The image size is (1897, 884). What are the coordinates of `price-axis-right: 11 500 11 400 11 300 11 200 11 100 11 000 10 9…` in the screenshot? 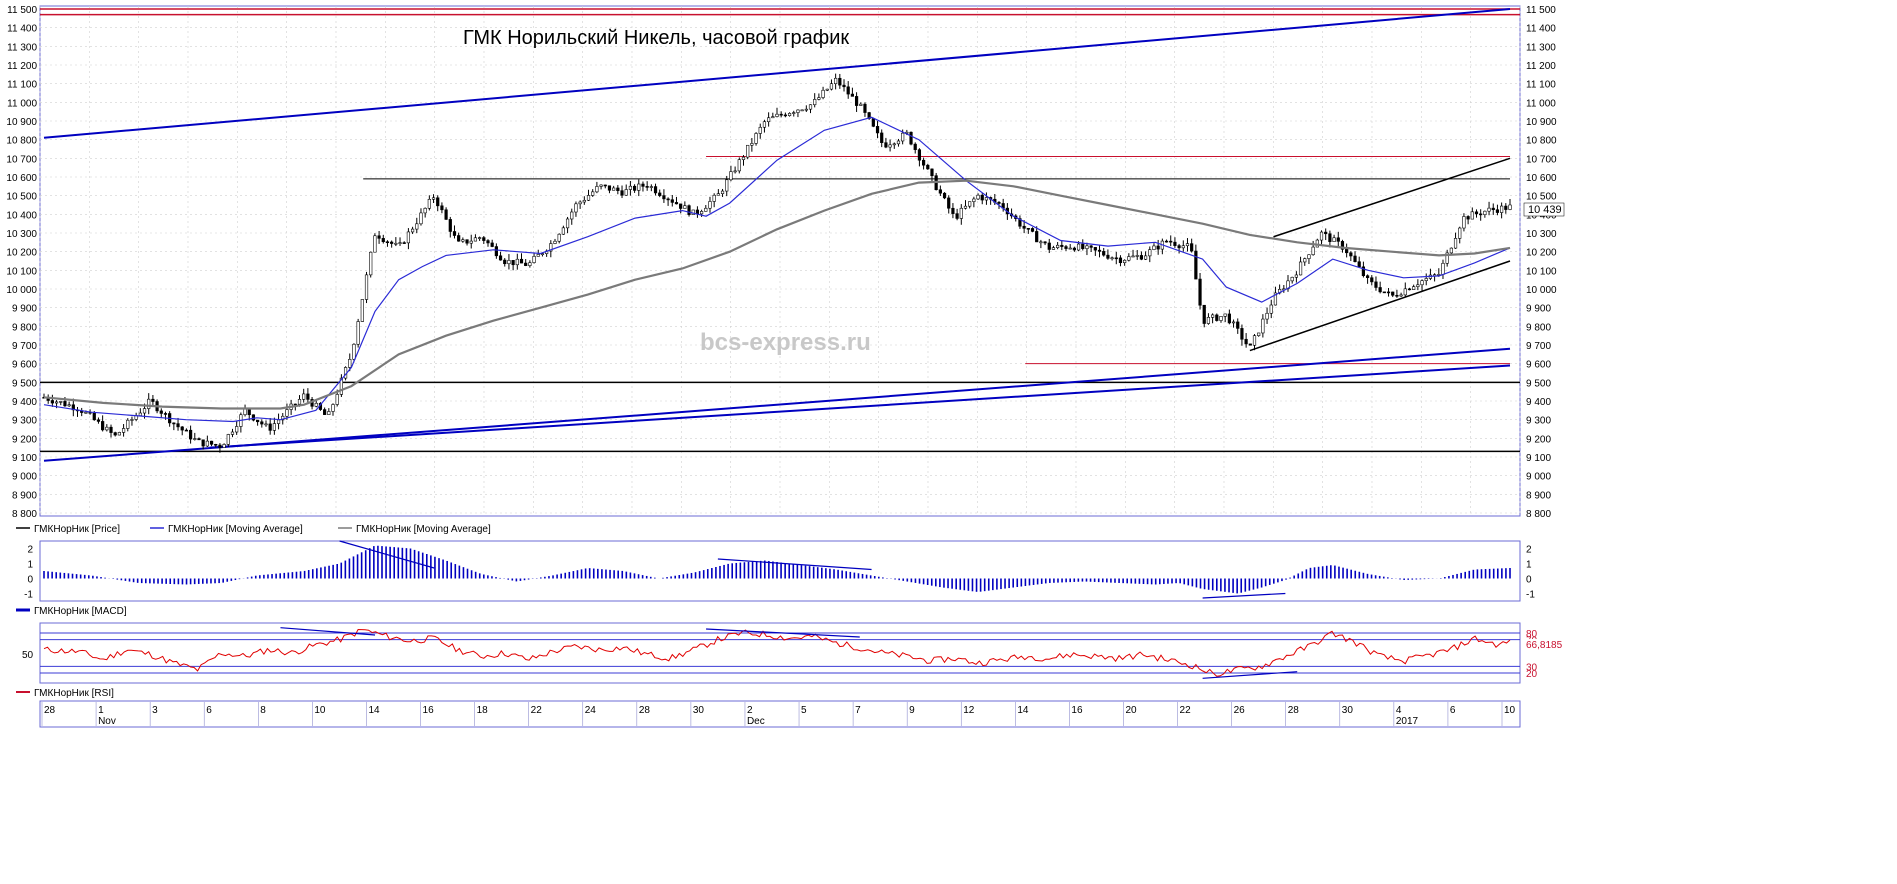 It's located at (1541, 262).